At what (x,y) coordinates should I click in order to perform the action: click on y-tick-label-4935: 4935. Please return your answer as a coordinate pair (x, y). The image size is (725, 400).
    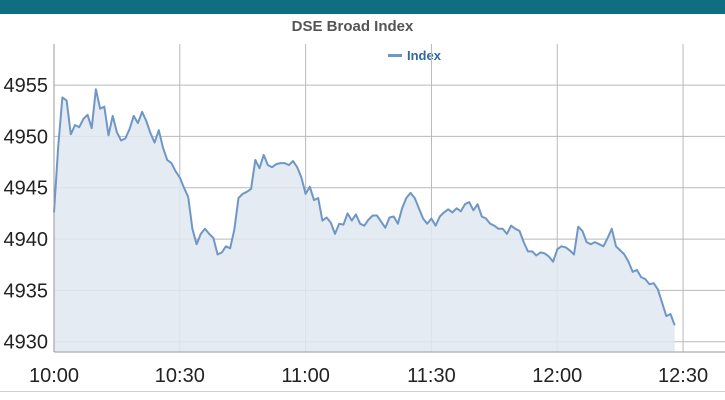
    Looking at the image, I should click on (26, 291).